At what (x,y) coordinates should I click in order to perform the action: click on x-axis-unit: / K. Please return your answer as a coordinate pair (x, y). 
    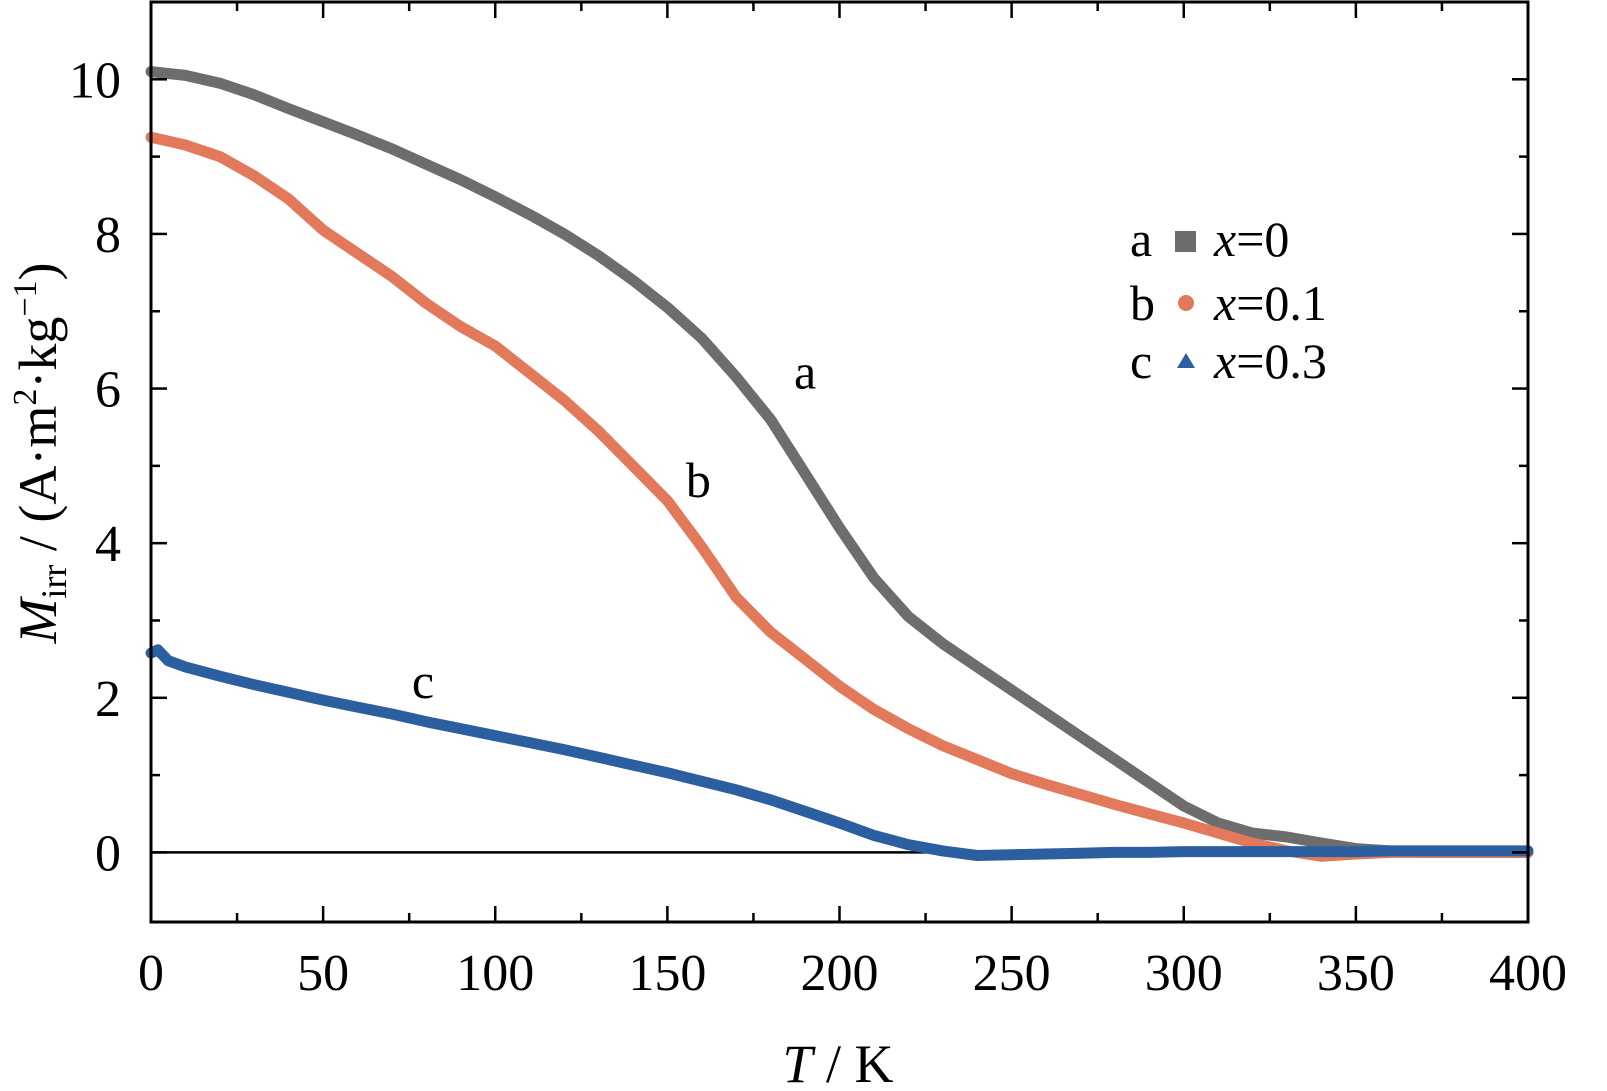
    Looking at the image, I should click on (853, 1062).